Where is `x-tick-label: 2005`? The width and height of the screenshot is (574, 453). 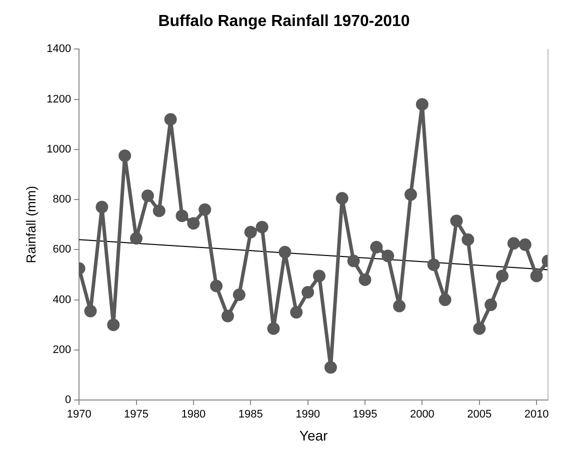 x-tick-label: 2005 is located at coordinates (479, 414).